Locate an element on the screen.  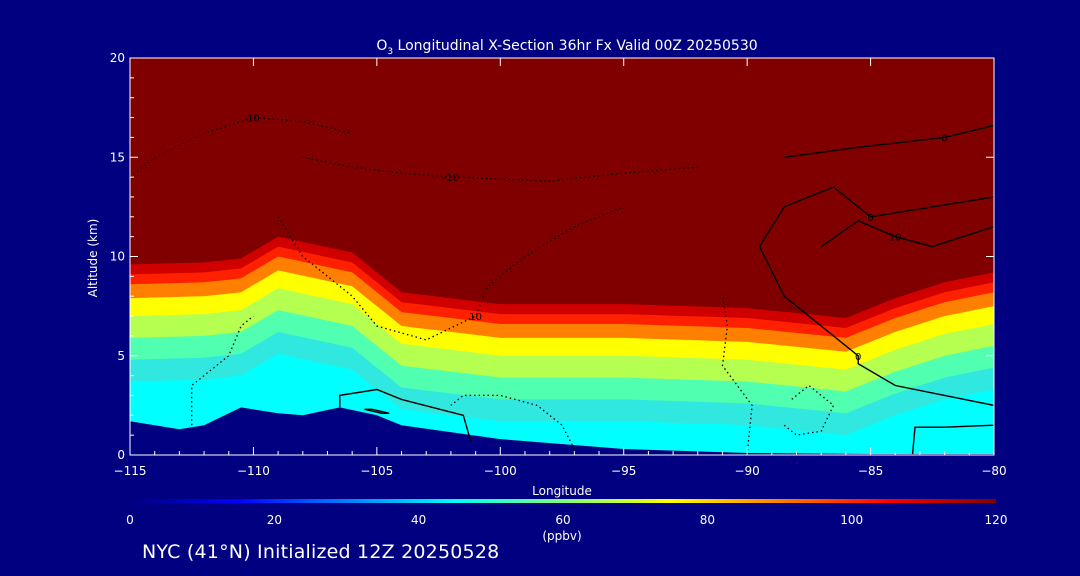
colorbar-tick-label: 120 is located at coordinates (996, 520).